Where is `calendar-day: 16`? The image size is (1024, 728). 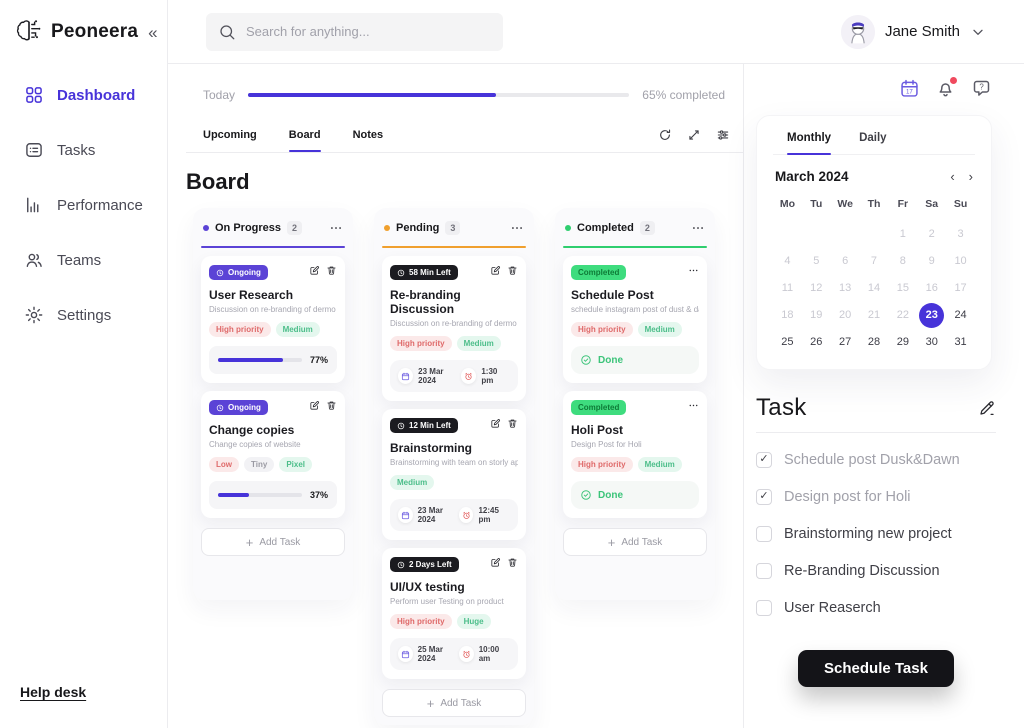
calendar-day: 16 is located at coordinates (931, 288).